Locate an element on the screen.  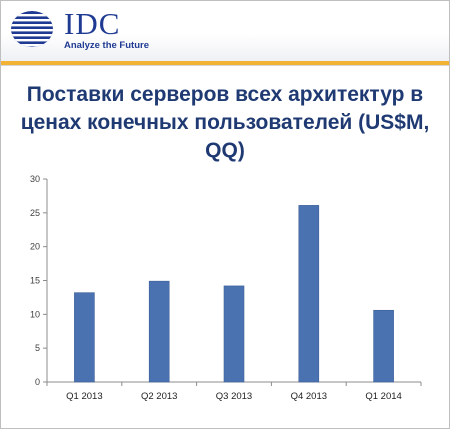
y-tick-label: 5 is located at coordinates (37, 348).